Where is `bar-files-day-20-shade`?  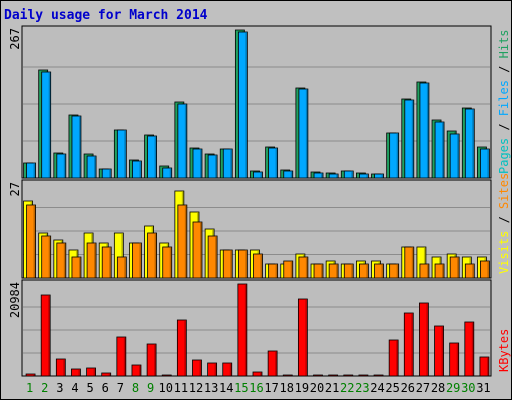
bar-files-day-20-shade is located at coordinates (322, 176).